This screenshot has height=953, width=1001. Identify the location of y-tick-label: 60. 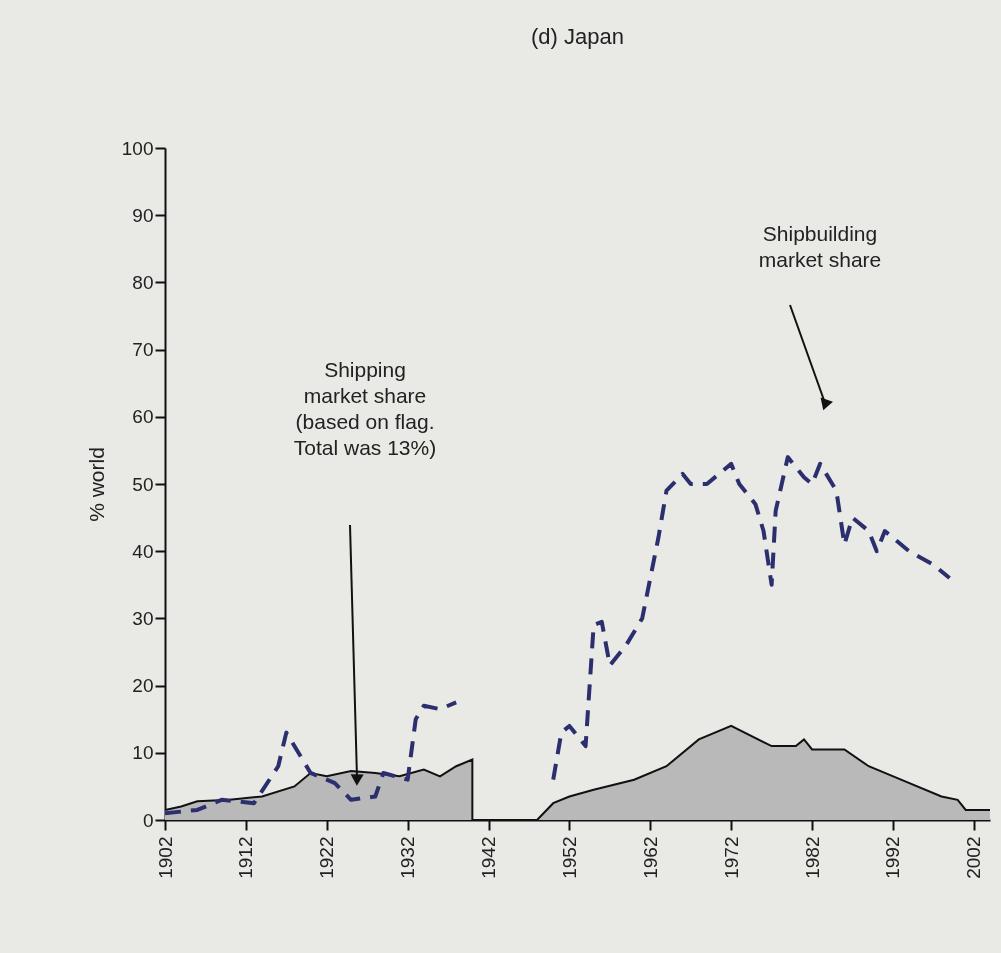
(143, 417).